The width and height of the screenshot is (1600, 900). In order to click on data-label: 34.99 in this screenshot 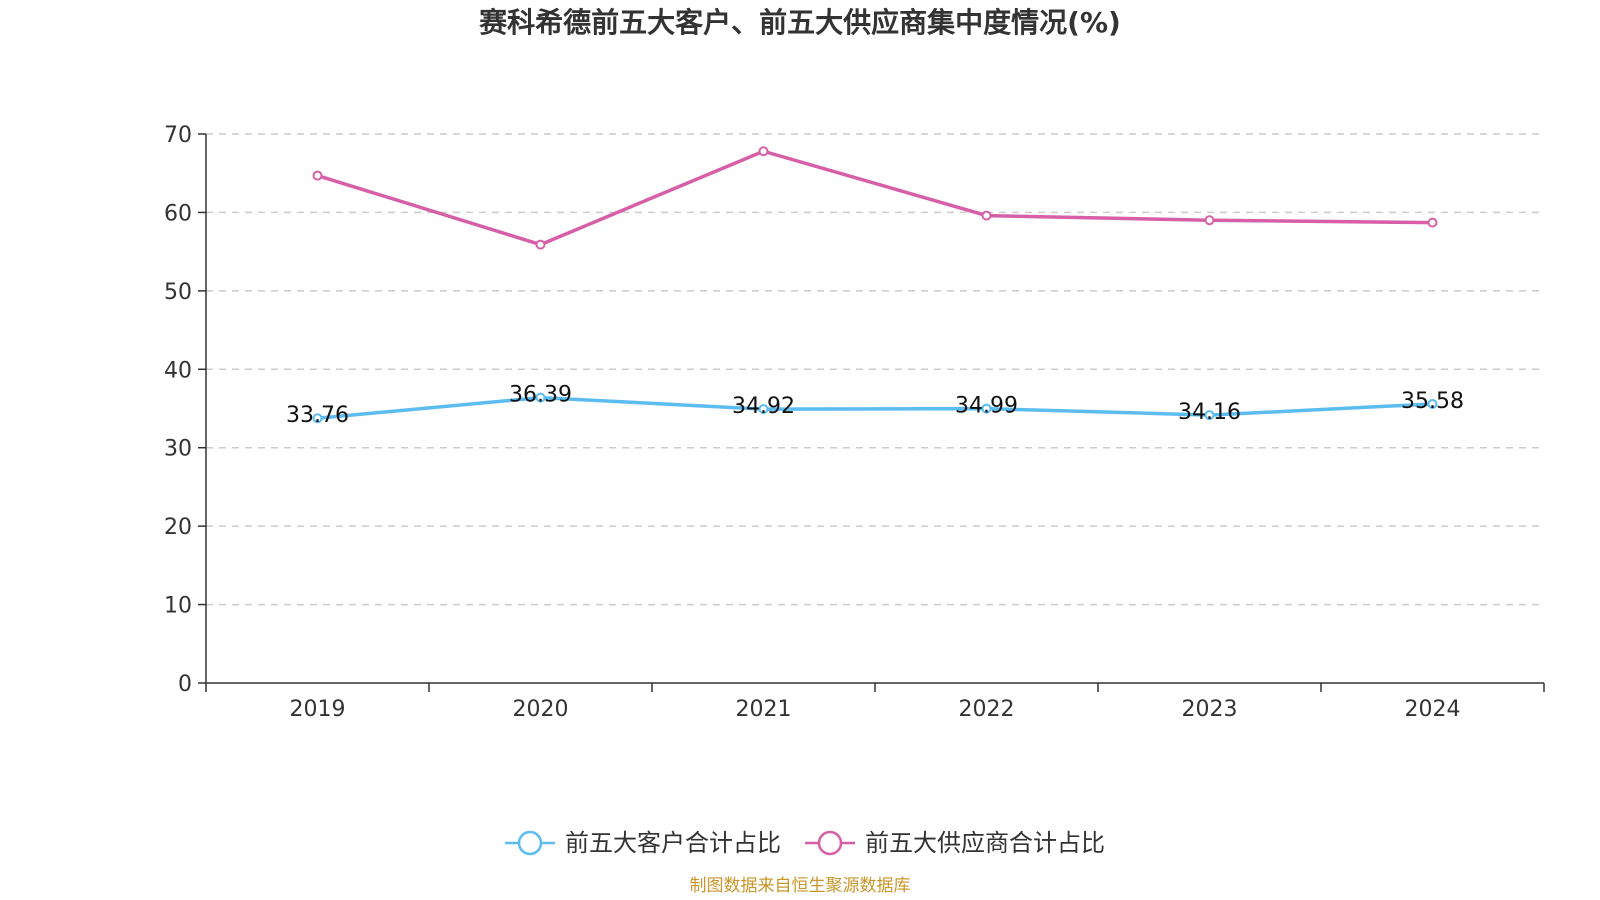, I will do `click(986, 406)`.